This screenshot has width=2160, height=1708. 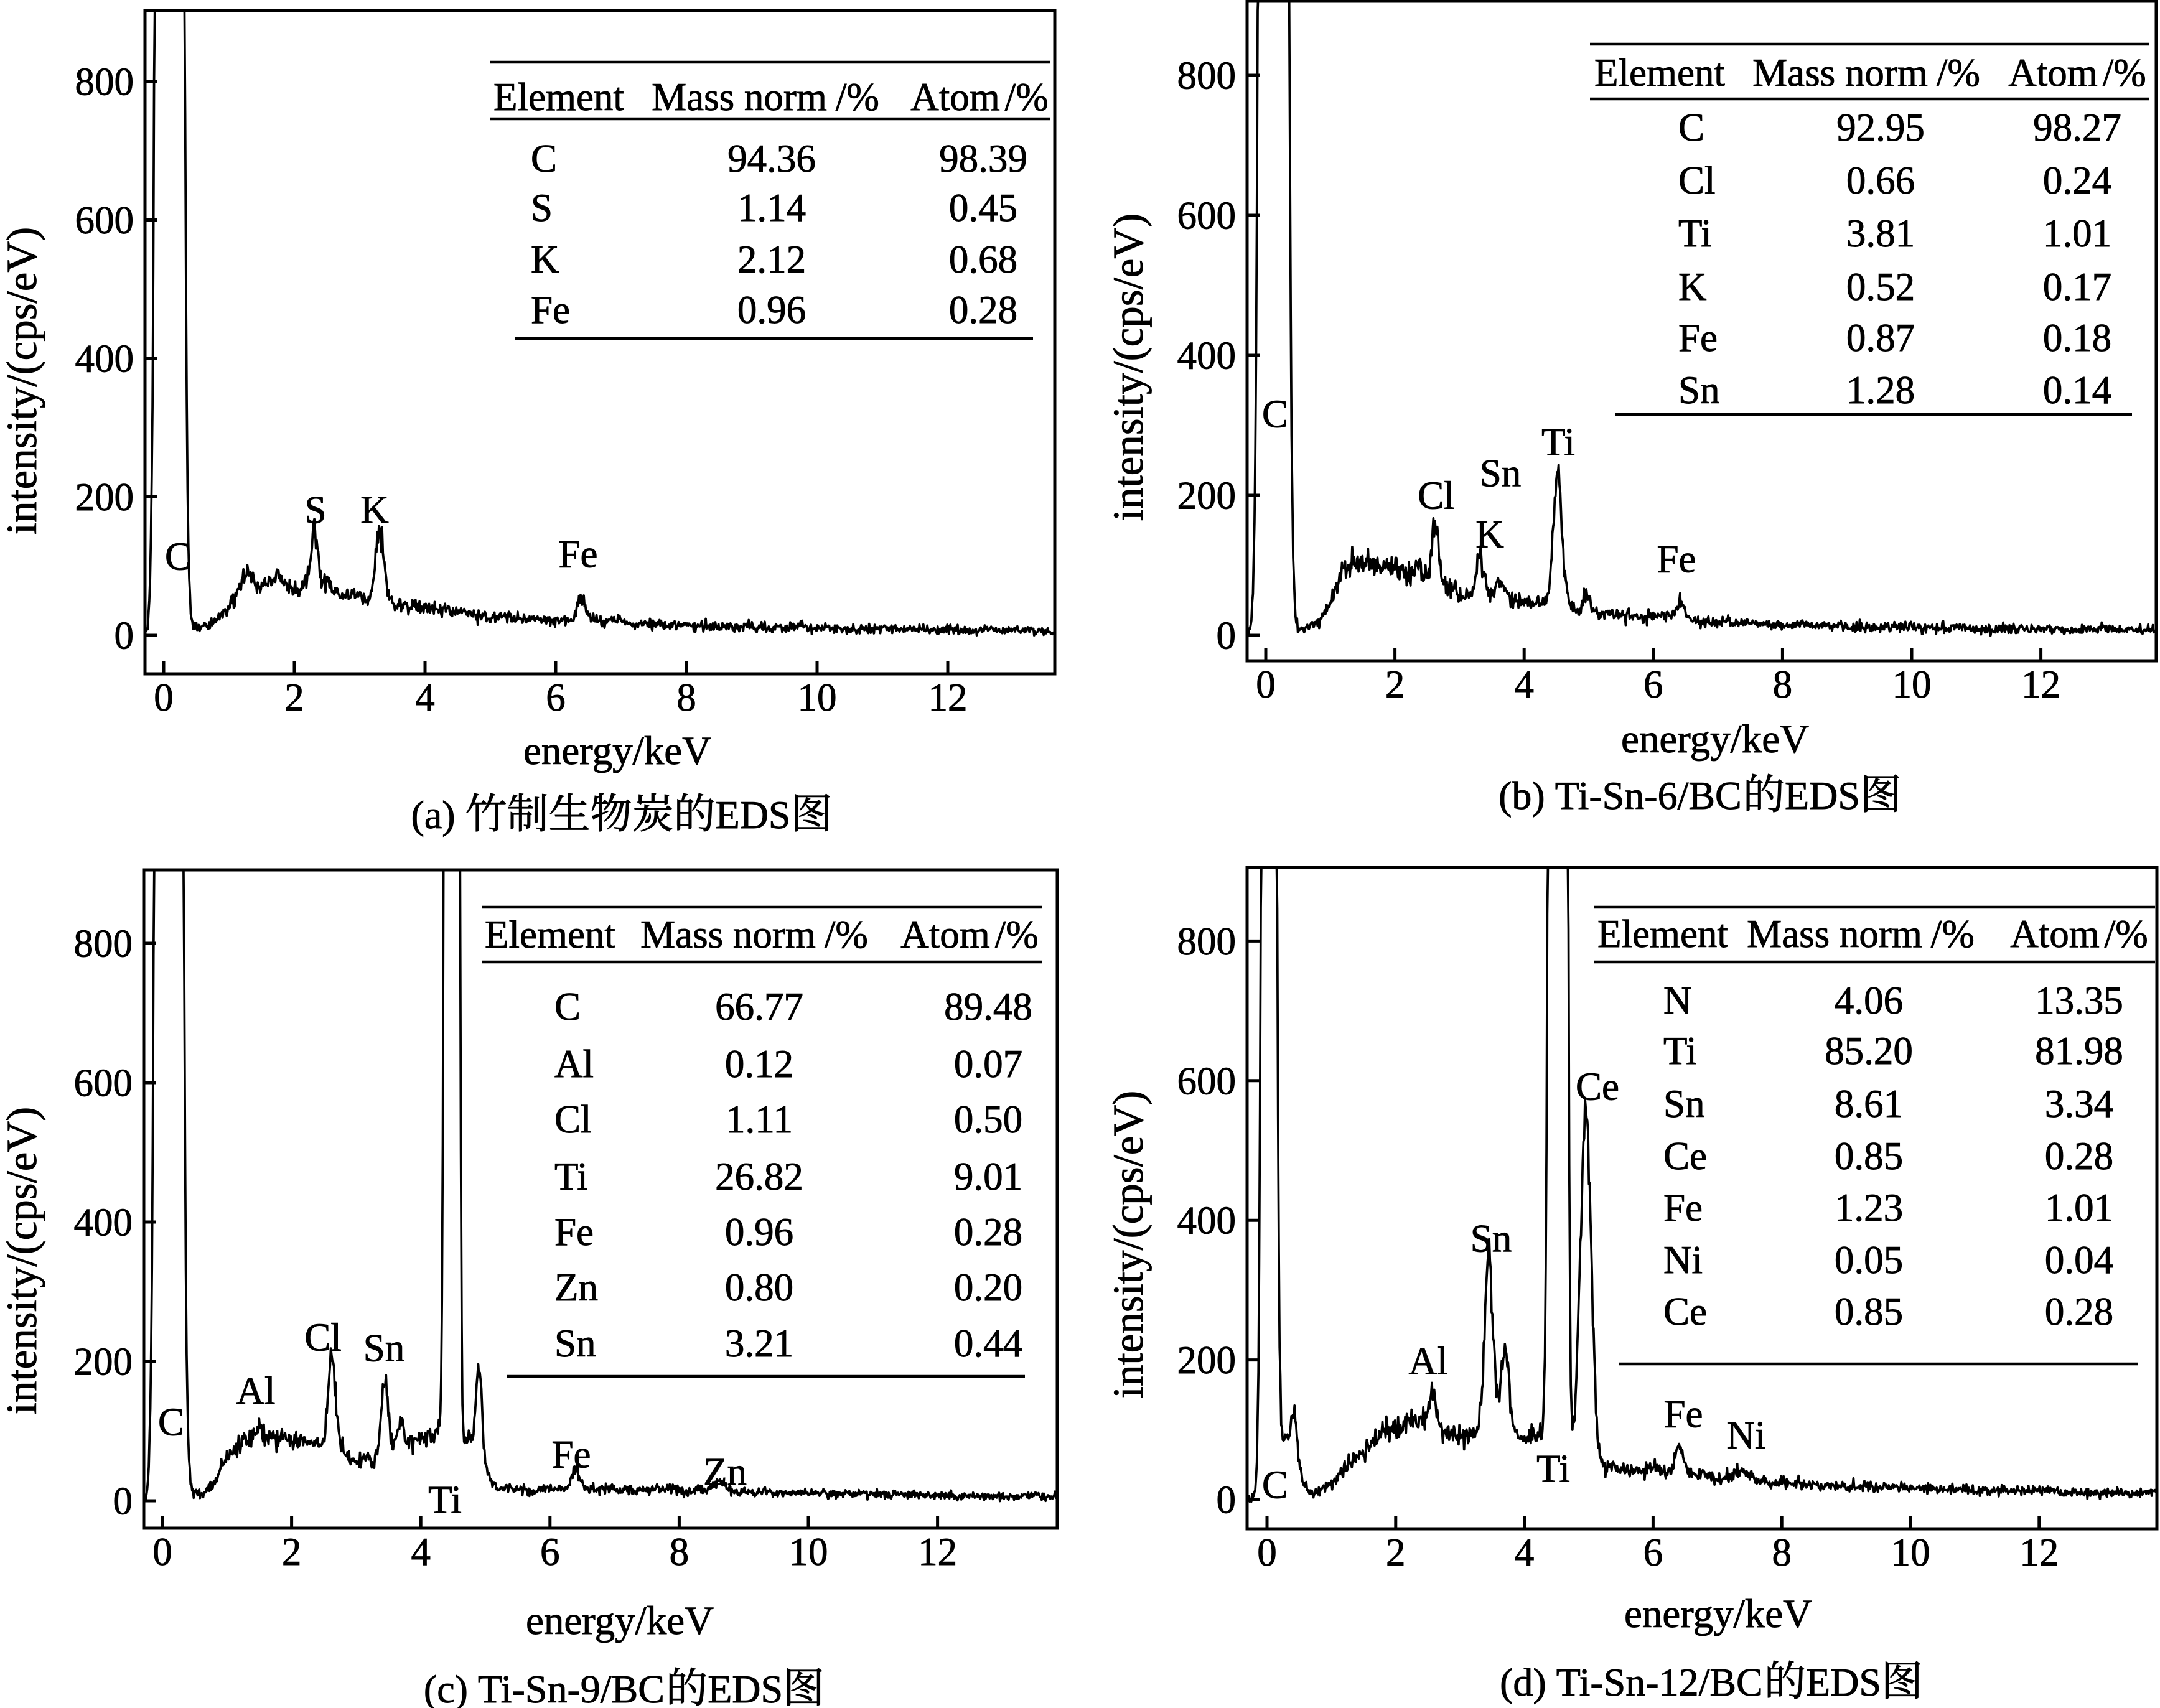 What do you see at coordinates (1869, 1312) in the screenshot?
I see `svg-text: 0.85` at bounding box center [1869, 1312].